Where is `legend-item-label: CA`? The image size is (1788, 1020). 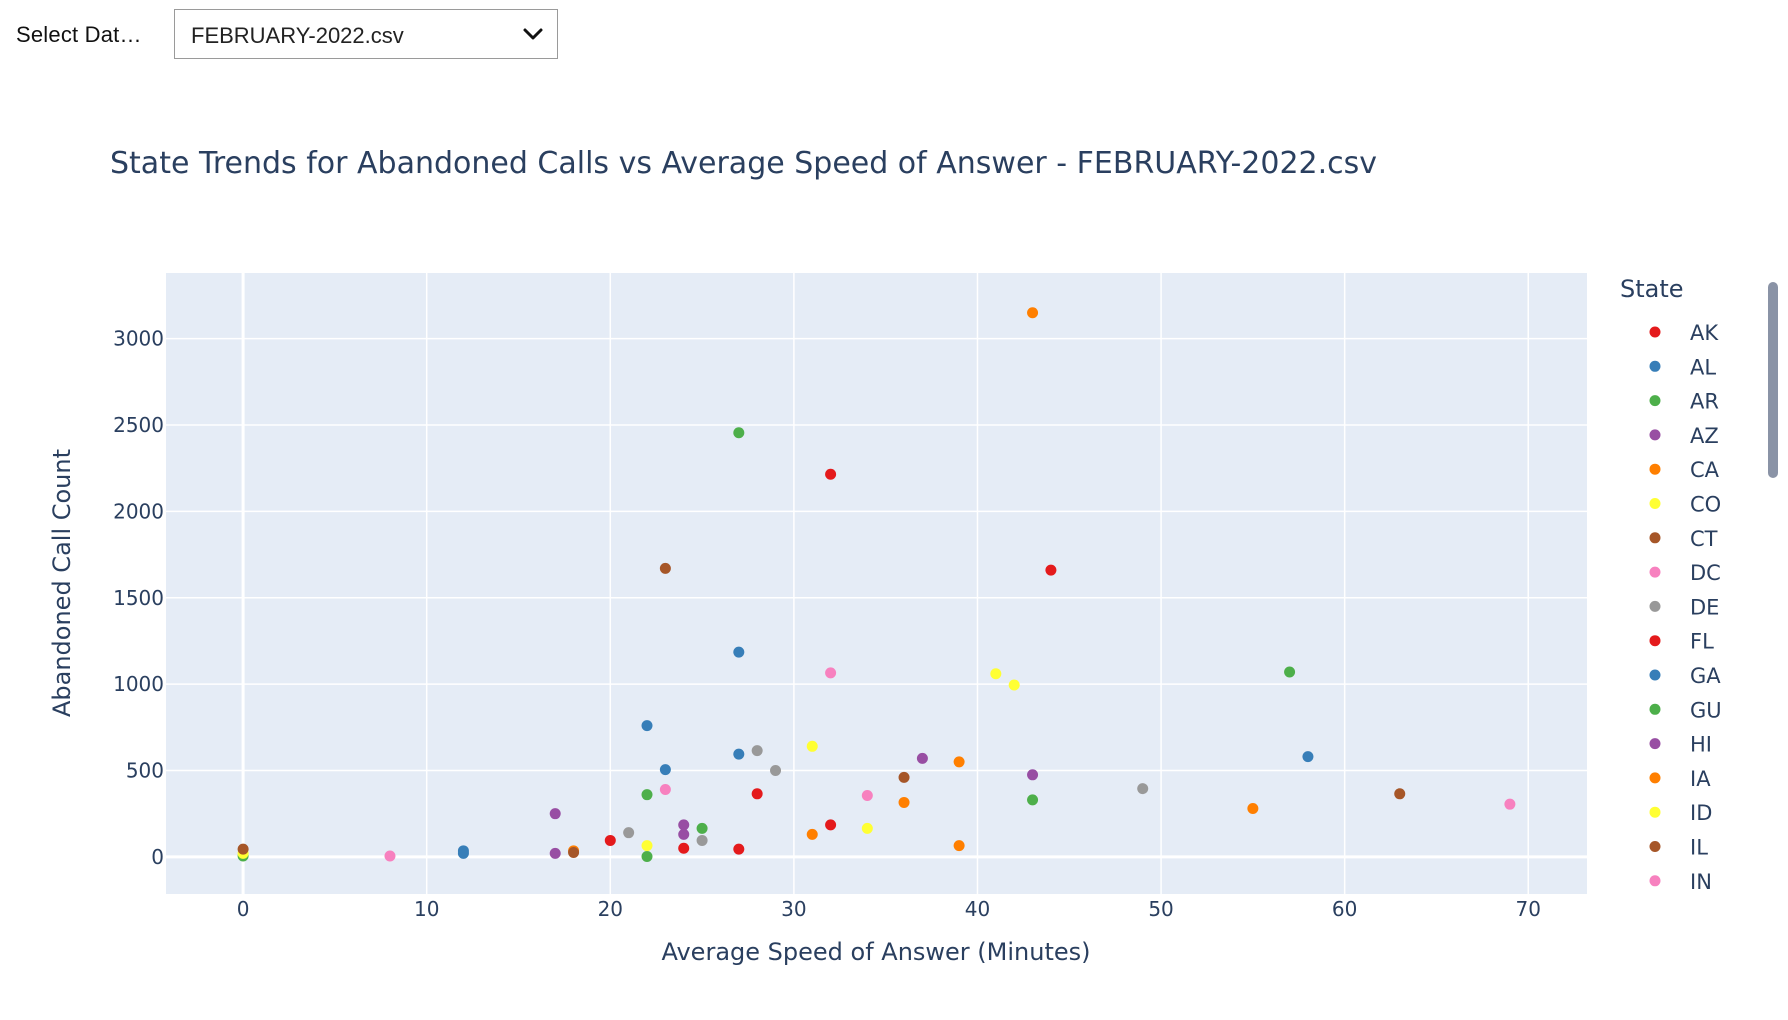 legend-item-label: CA is located at coordinates (1705, 470).